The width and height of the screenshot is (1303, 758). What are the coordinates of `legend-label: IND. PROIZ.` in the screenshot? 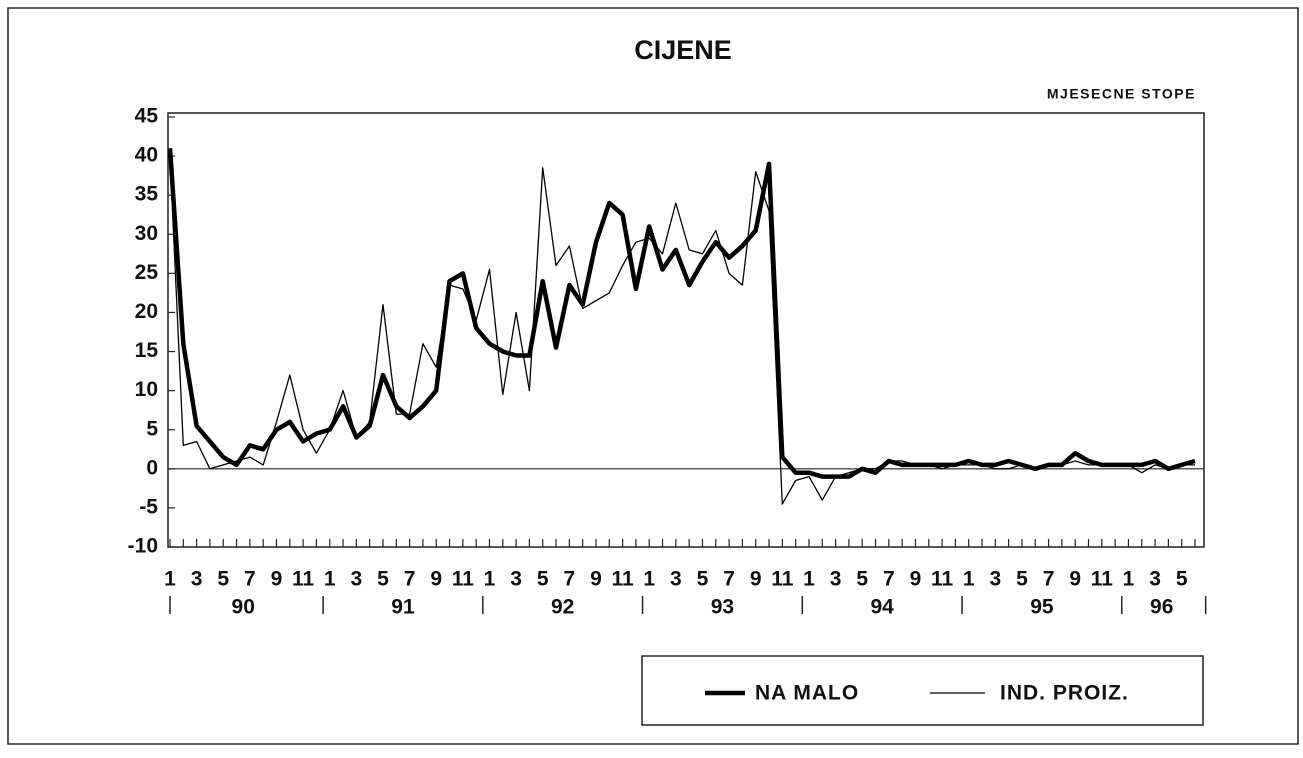 It's located at (1064, 693).